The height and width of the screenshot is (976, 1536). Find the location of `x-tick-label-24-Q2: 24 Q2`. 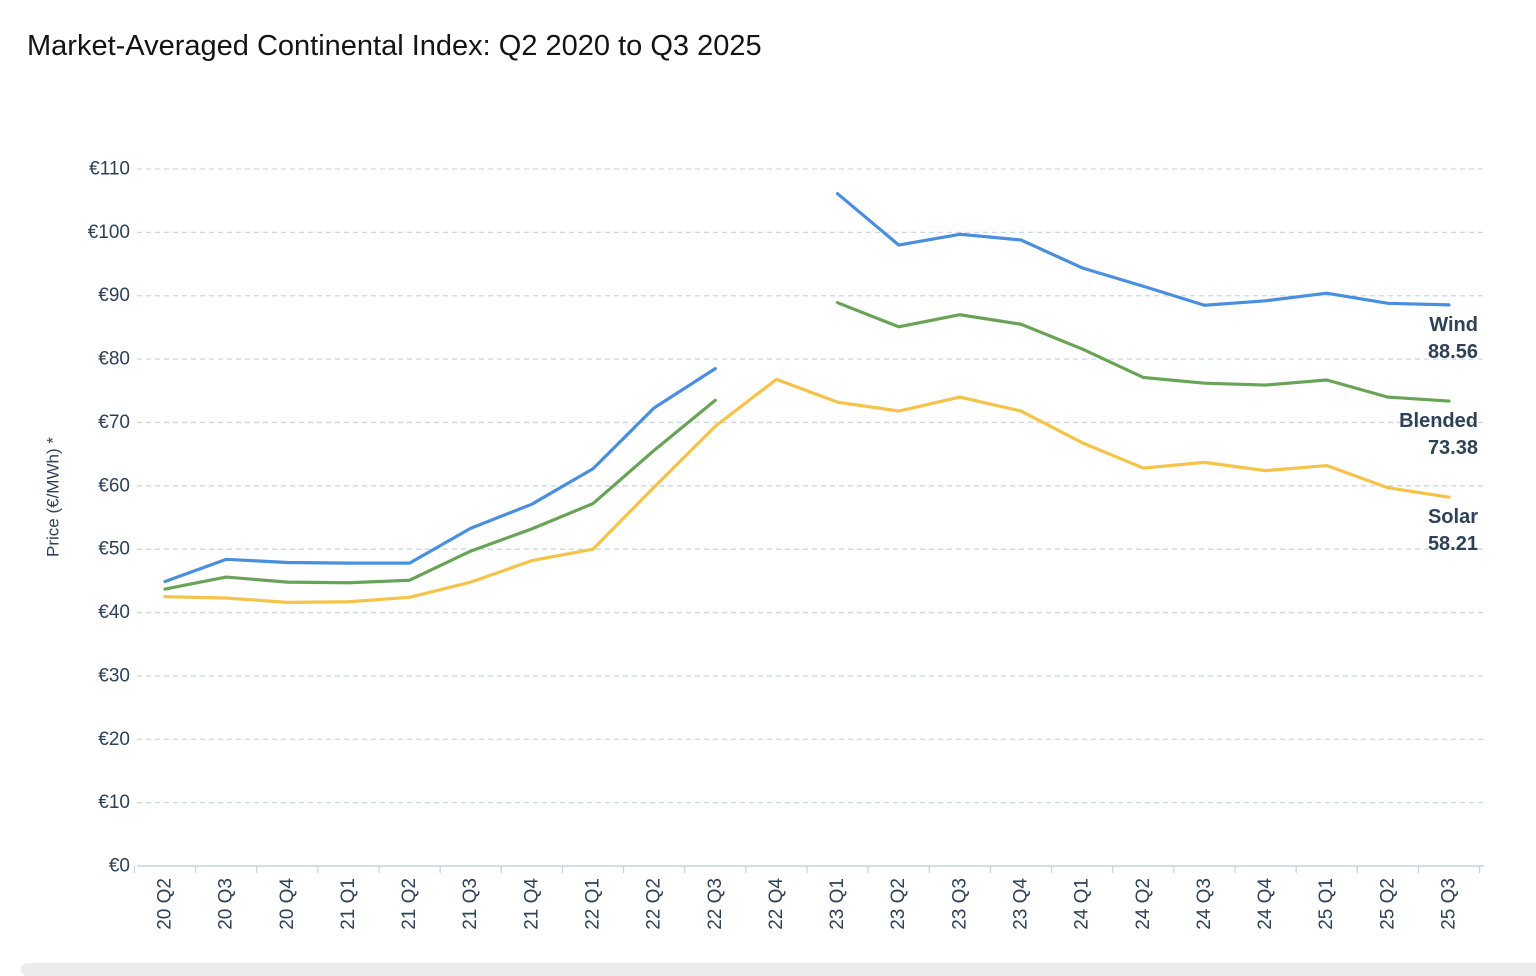

x-tick-label-24-Q2: 24 Q2 is located at coordinates (1143, 904).